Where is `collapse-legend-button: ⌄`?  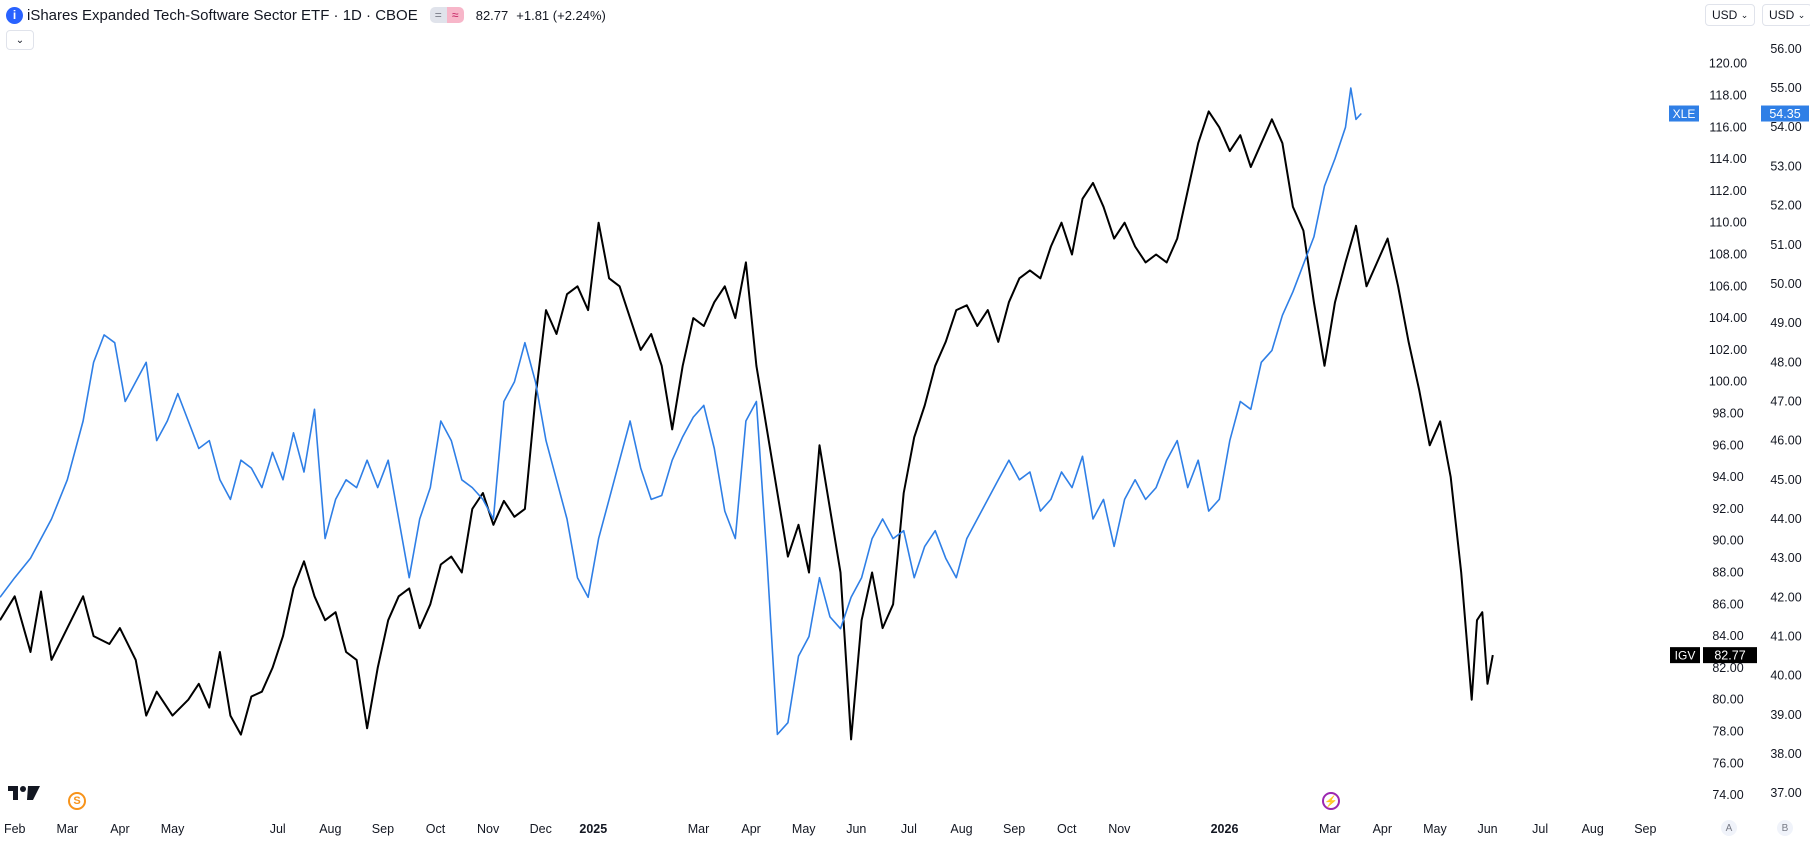 collapse-legend-button: ⌄ is located at coordinates (20, 40).